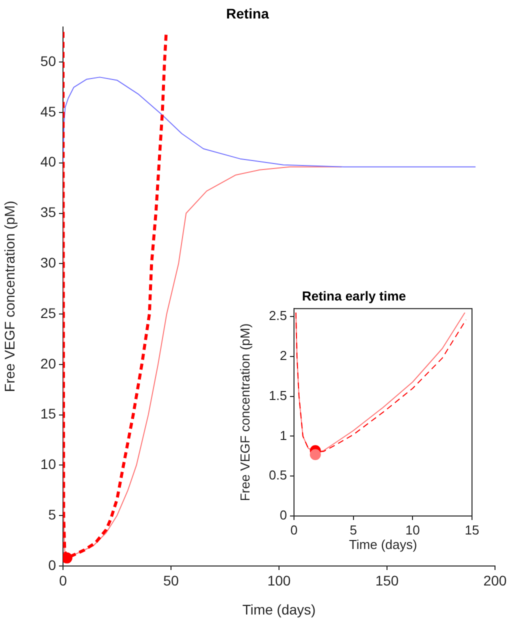 The height and width of the screenshot is (621, 510). I want to click on x-tick-label: 10, so click(412, 530).